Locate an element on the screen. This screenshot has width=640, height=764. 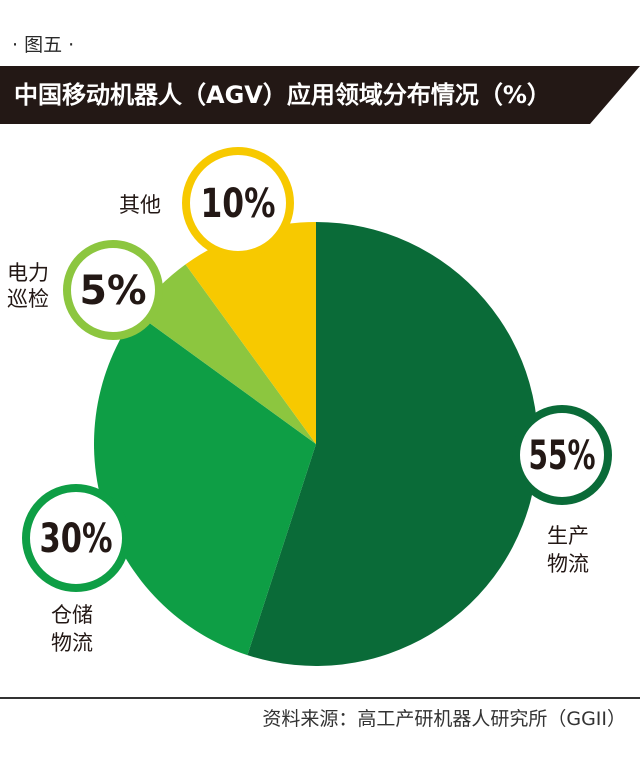
category-label-4-line-1: 其他 is located at coordinates (140, 205).